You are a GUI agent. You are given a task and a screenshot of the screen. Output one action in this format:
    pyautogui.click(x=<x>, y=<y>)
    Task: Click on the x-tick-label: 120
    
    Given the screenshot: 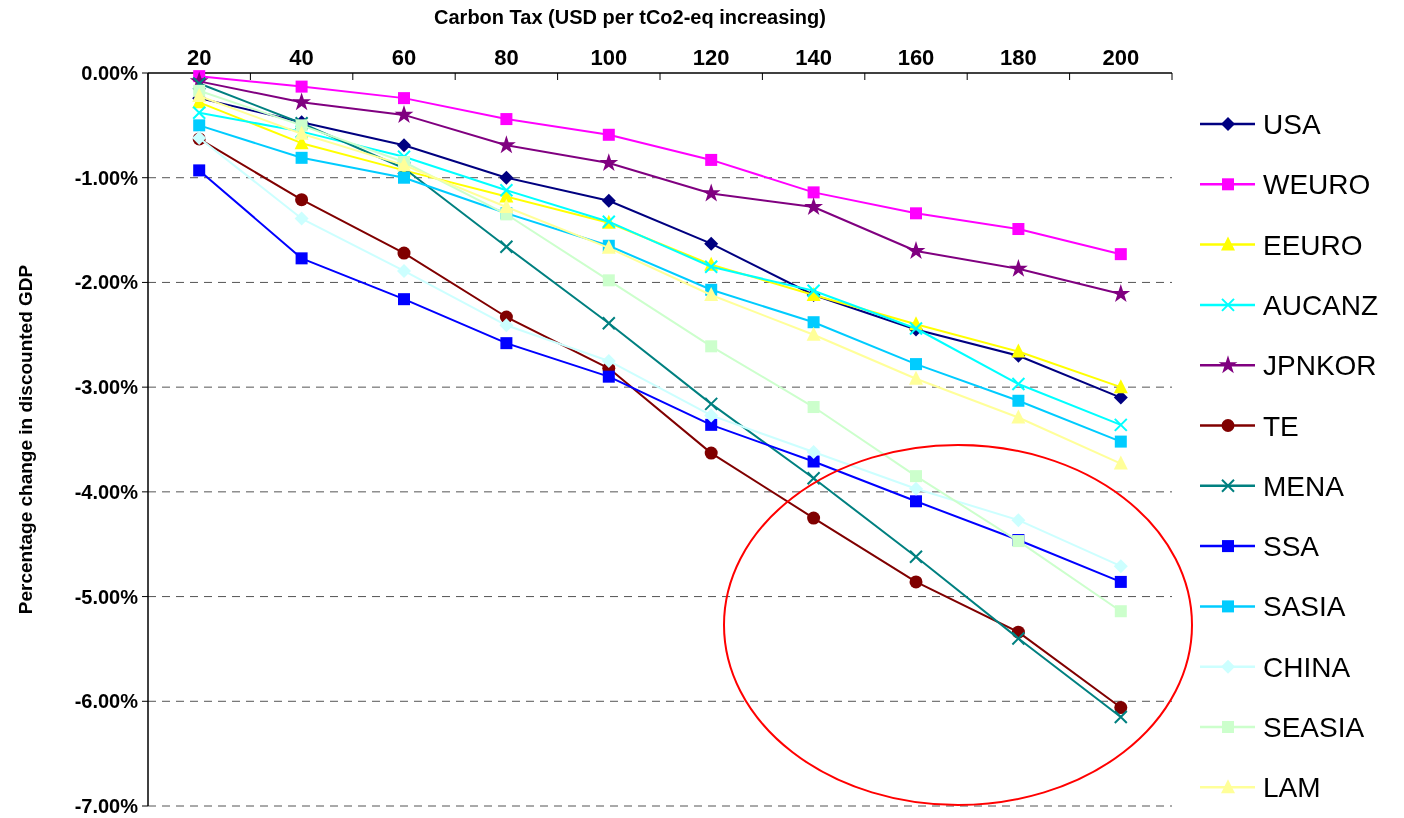 What is the action you would take?
    pyautogui.click(x=711, y=57)
    